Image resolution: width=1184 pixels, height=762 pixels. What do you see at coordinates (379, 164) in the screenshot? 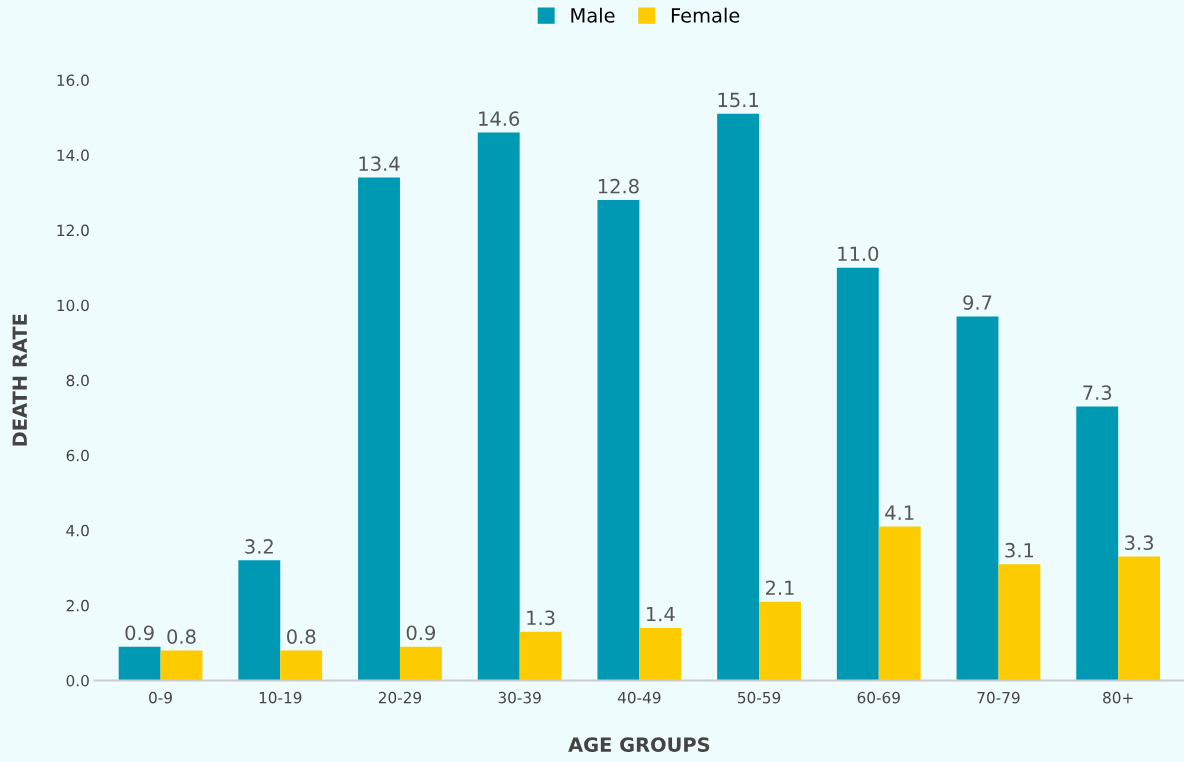
I see `data-label: 13.4` at bounding box center [379, 164].